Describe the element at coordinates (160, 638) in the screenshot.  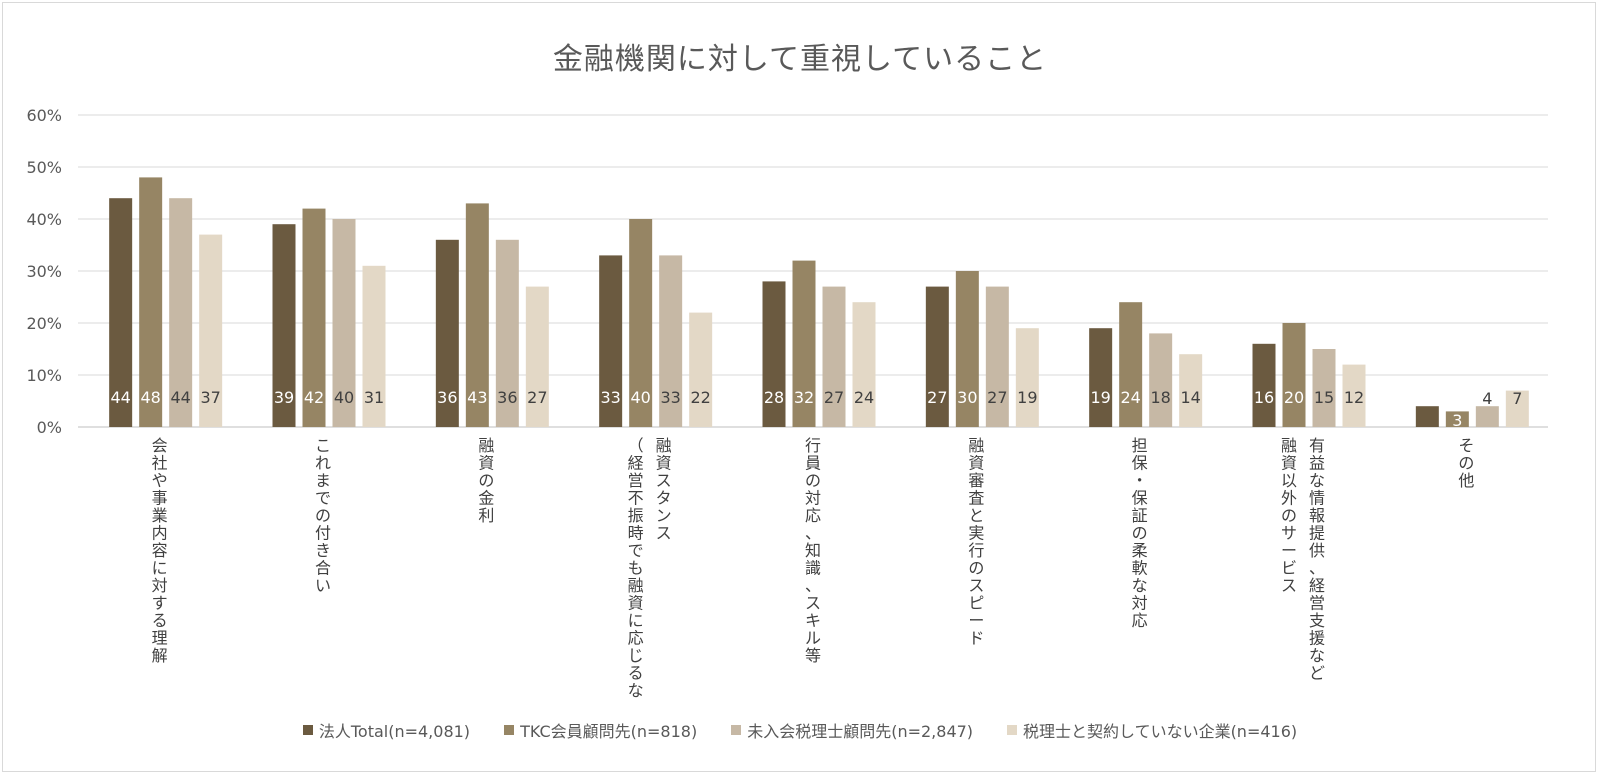
I see `category-label-char: 理` at that location.